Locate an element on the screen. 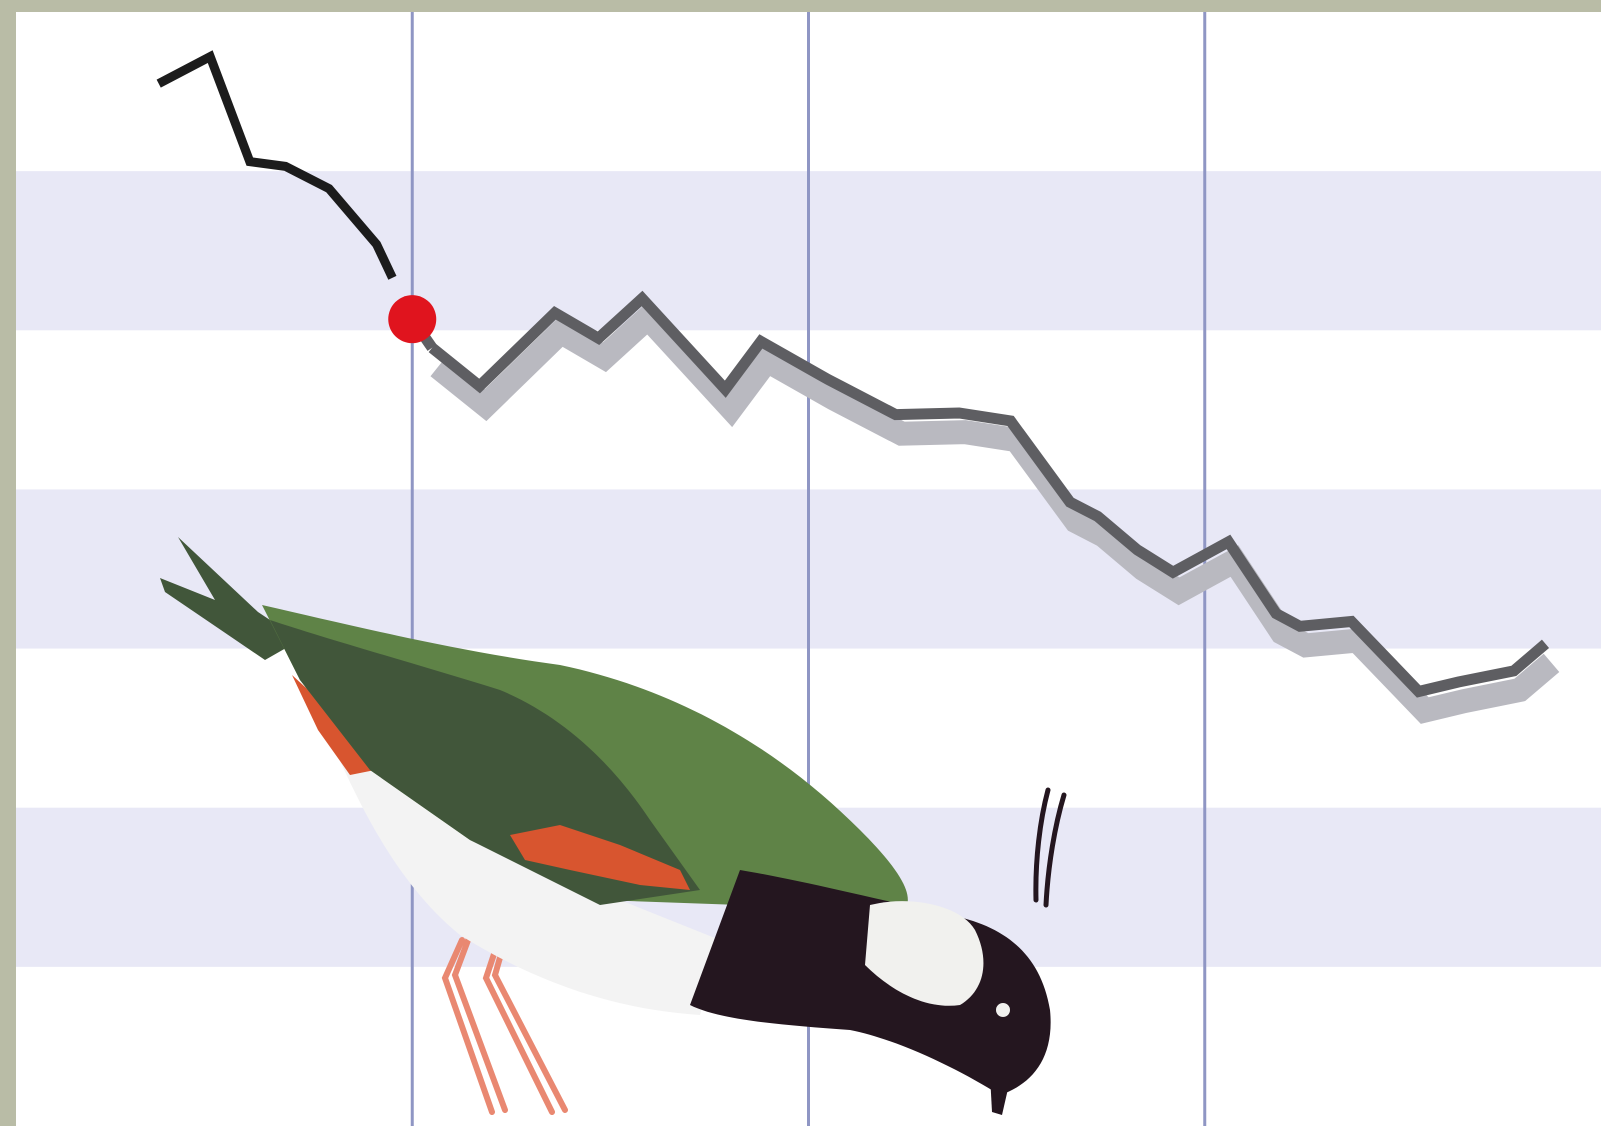 The height and width of the screenshot is (1126, 1601). data-markers is located at coordinates (412, 319).